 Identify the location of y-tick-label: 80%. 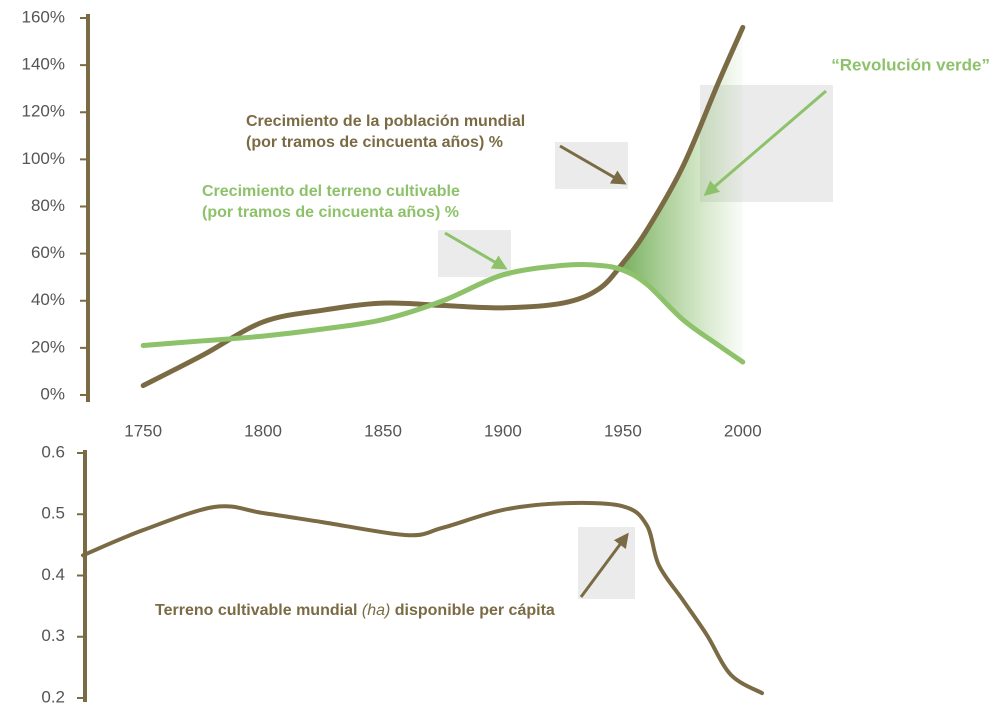
(48, 205).